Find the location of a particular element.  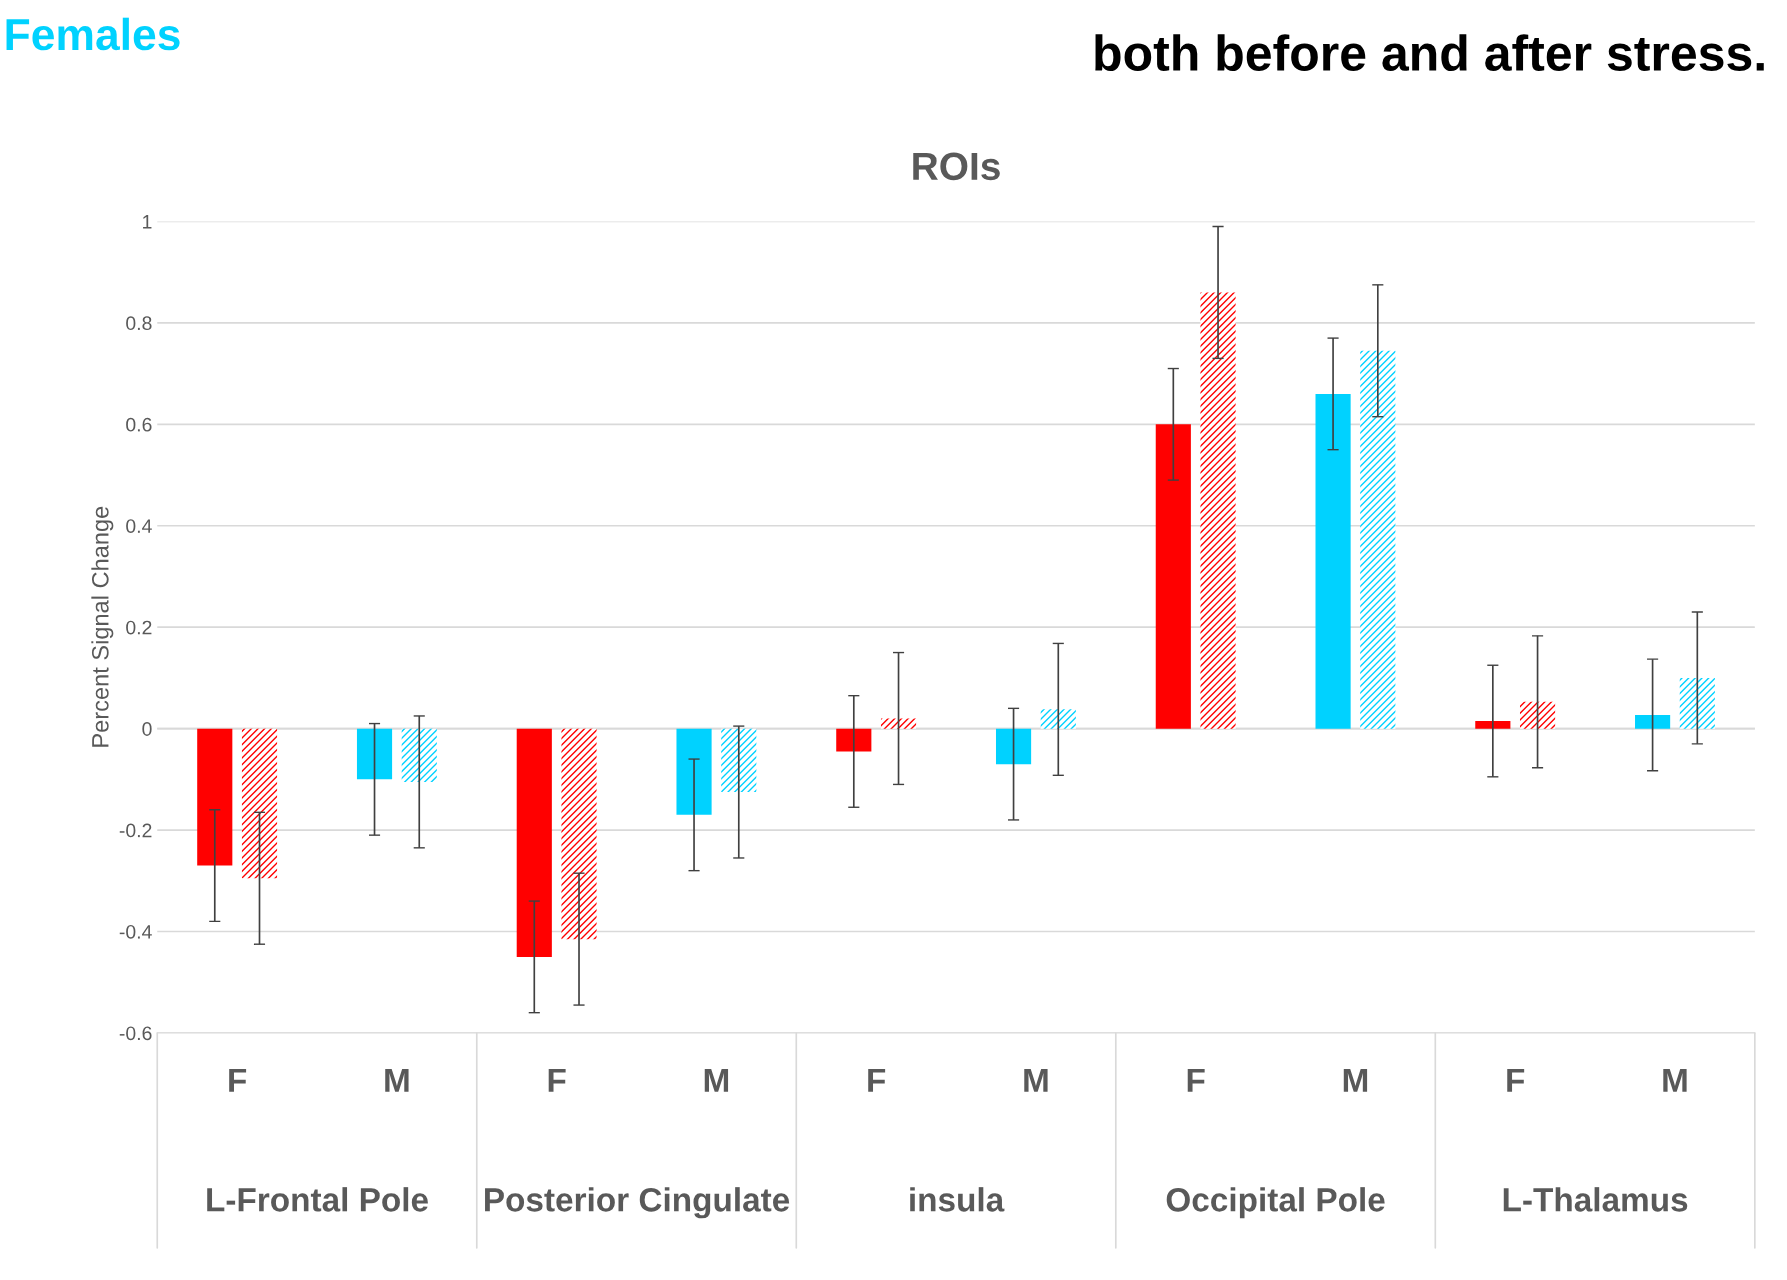

text: both before and after stress. is located at coordinates (1429, 53).